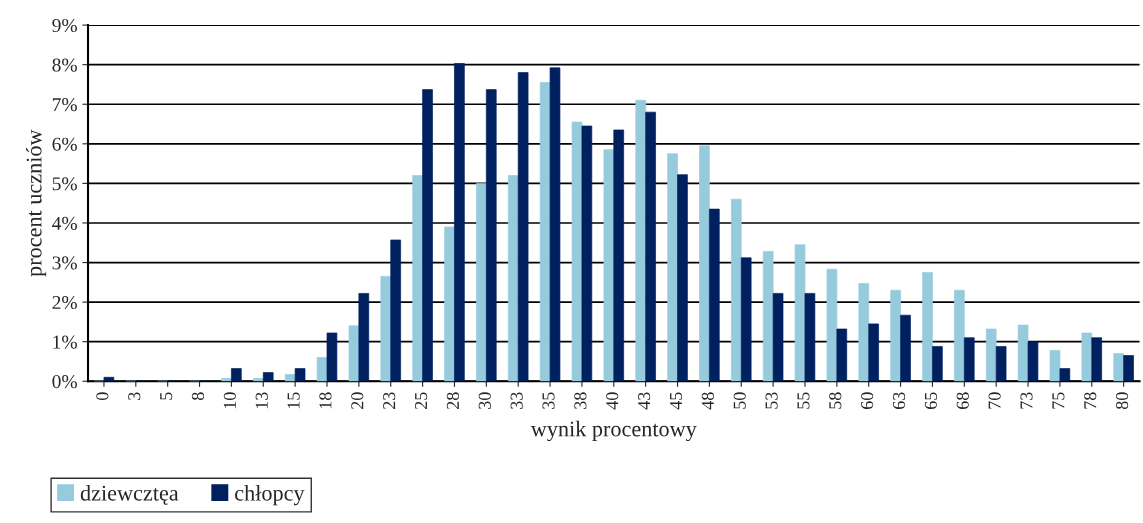 The height and width of the screenshot is (523, 1143). I want to click on x-tick-label: 73, so click(1026, 400).